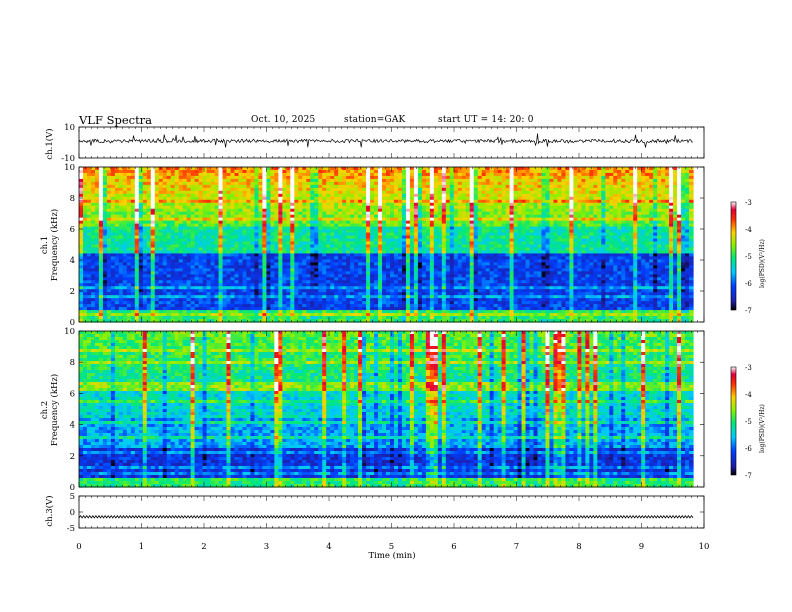  Describe the element at coordinates (78, 547) in the screenshot. I see `xtick-label-0: 0` at that location.